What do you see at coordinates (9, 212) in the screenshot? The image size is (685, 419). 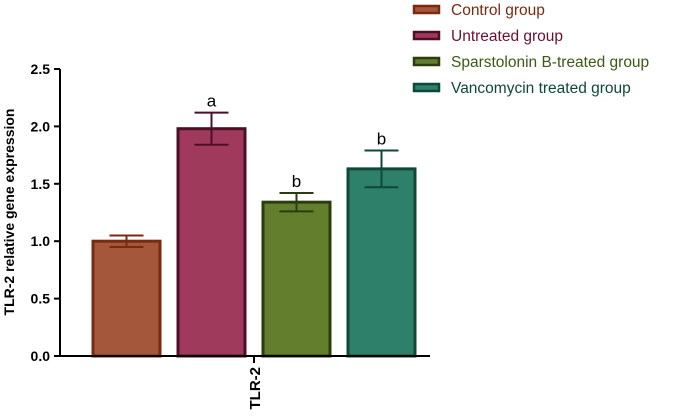 I see `y-axis-label: TLR-2 relative gene expression` at bounding box center [9, 212].